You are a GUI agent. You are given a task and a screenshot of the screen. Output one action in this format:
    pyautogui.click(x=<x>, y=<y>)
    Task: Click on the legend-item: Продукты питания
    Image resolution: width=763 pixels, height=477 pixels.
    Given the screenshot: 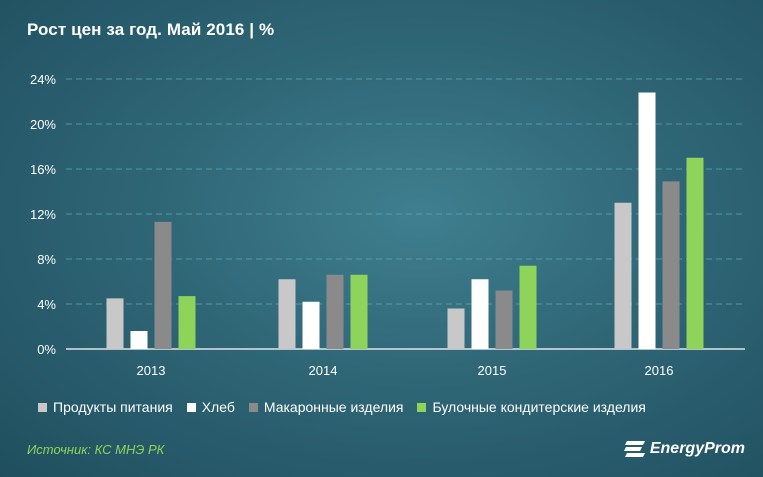 What is the action you would take?
    pyautogui.click(x=105, y=407)
    